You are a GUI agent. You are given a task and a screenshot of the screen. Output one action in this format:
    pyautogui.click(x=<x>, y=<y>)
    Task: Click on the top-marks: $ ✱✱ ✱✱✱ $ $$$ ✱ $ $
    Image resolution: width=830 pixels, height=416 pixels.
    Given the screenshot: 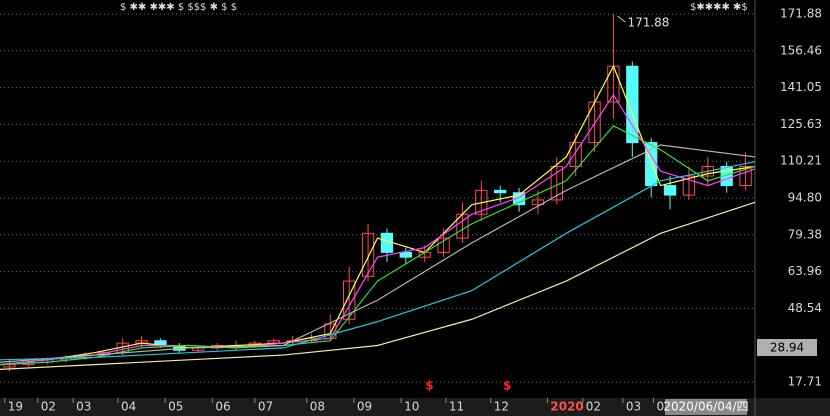 What is the action you would take?
    pyautogui.click(x=178, y=7)
    